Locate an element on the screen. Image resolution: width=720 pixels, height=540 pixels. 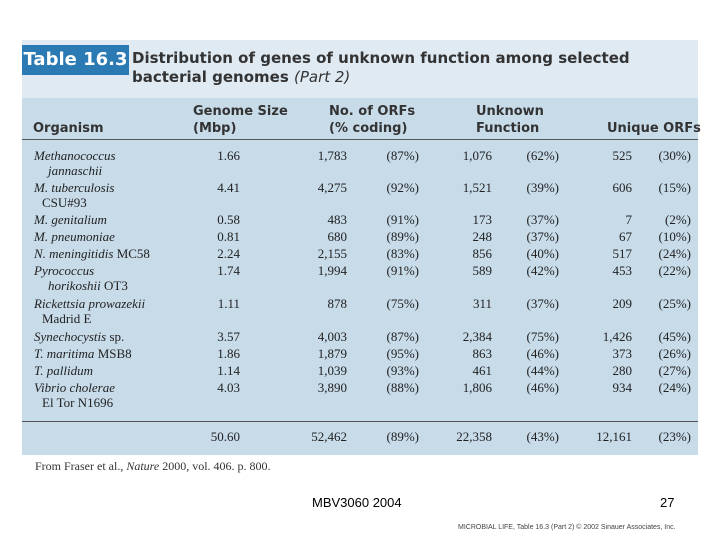
cell-unk: 1,521 is located at coordinates (477, 187).